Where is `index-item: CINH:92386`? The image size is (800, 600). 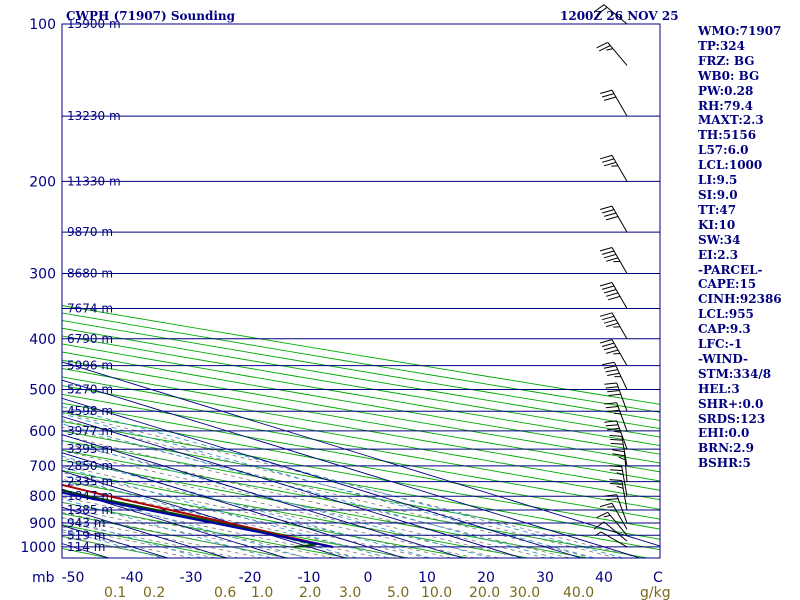 index-item: CINH:92386 is located at coordinates (740, 299).